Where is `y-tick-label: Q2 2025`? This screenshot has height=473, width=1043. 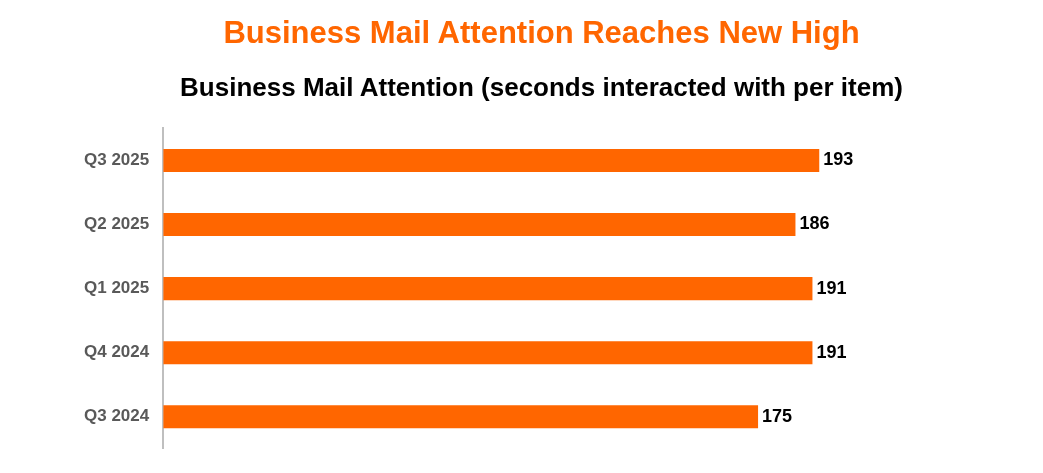
y-tick-label: Q2 2025 is located at coordinates (116, 224).